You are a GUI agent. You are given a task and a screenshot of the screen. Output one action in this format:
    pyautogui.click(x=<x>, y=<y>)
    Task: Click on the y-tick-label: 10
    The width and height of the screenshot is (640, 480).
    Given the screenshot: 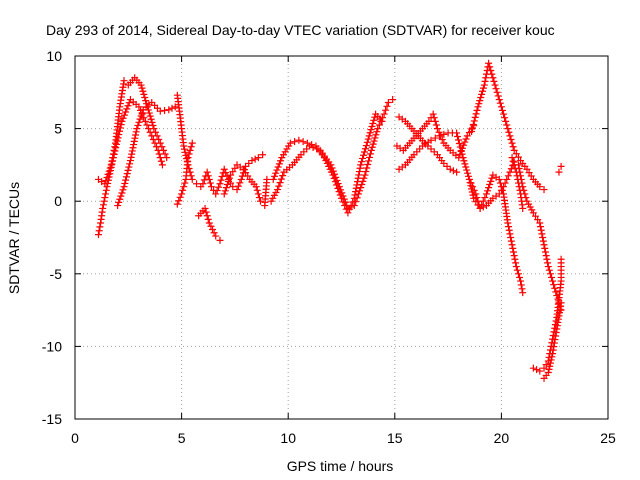 What is the action you would take?
    pyautogui.click(x=54, y=56)
    